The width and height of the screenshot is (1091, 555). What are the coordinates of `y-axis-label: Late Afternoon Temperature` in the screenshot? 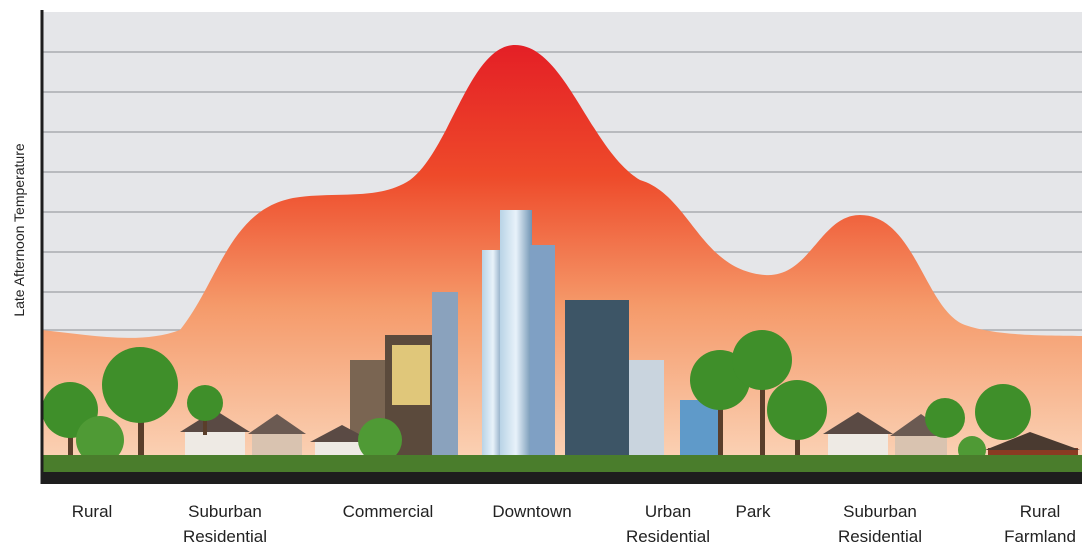 It's located at (19, 230).